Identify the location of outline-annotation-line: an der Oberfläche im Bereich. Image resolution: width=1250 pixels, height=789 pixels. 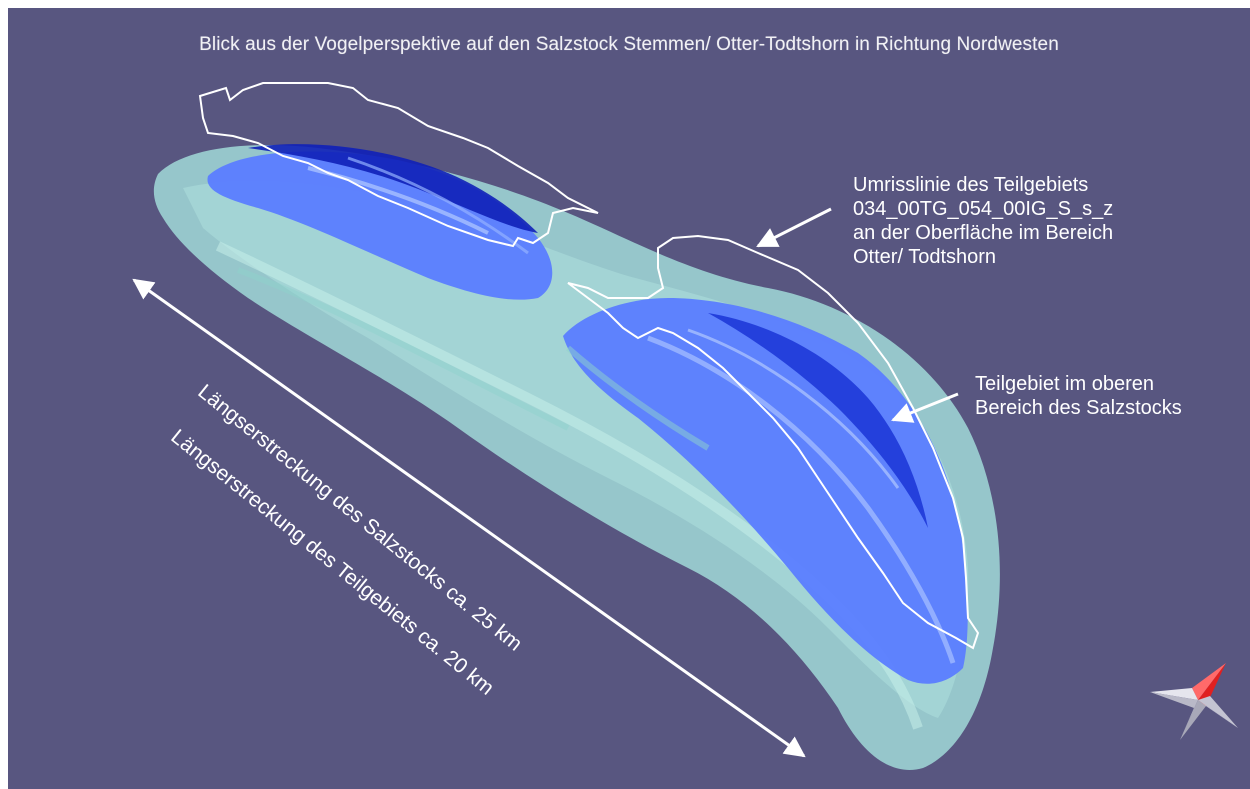
(983, 233).